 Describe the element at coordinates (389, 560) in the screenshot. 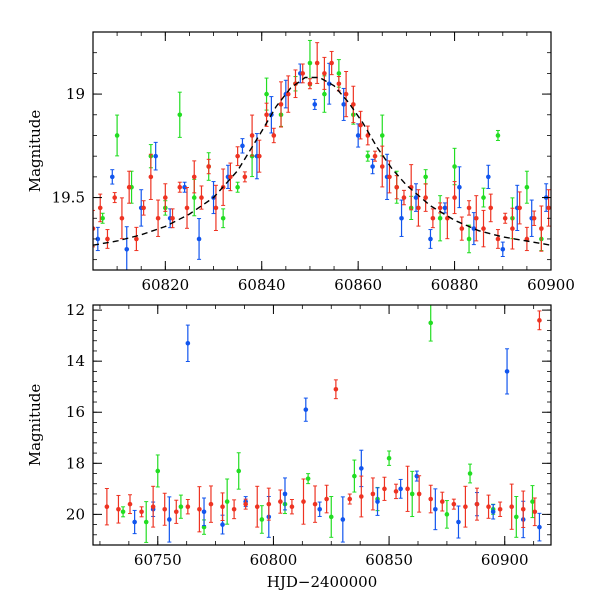

I see `x-tick-label: 60850` at that location.